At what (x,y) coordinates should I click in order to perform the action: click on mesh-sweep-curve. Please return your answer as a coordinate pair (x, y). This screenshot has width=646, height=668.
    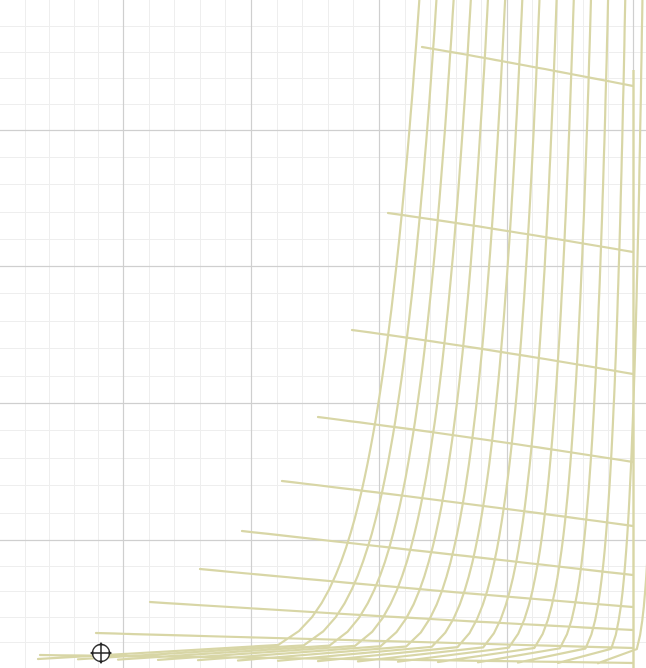
    Looking at the image, I should click on (600, 332).